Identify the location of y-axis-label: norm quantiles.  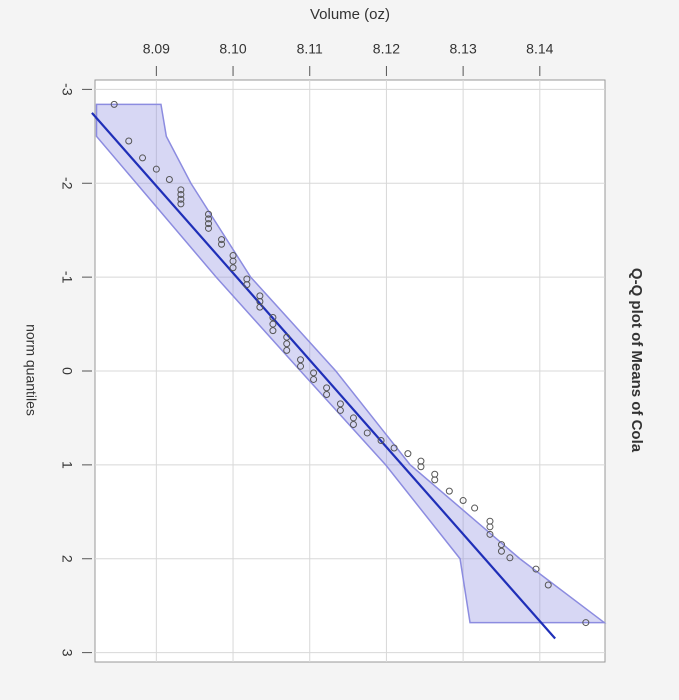
(31, 370).